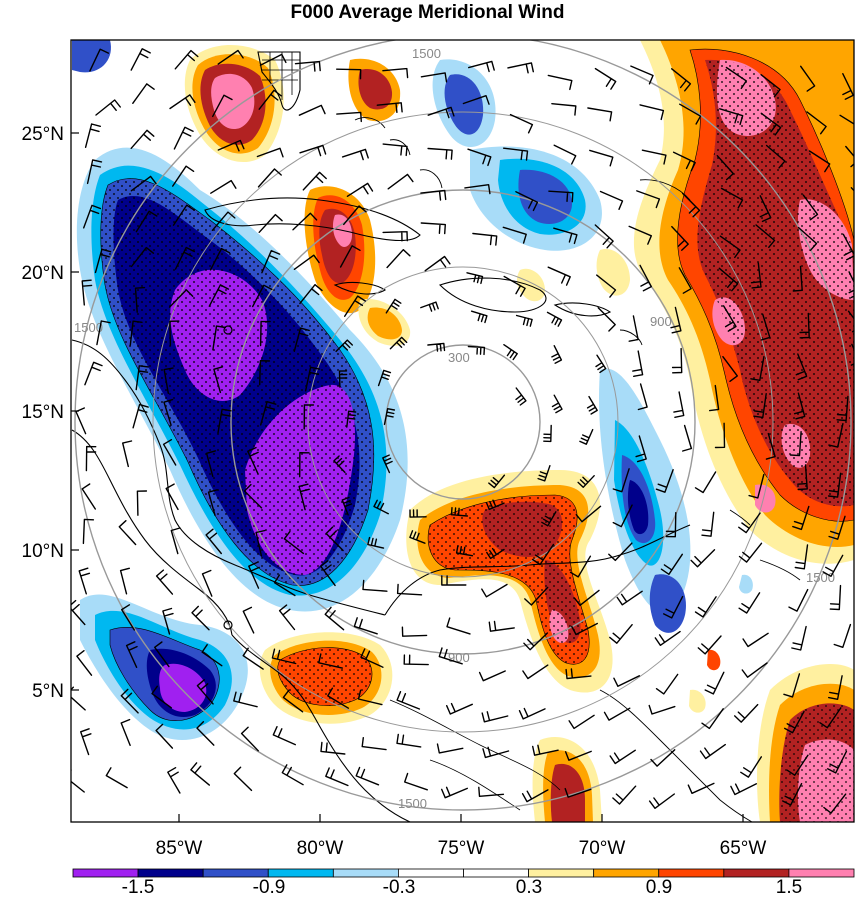 This screenshot has height=900, width=855. Describe the element at coordinates (179, 848) in the screenshot. I see `lon-label: 85°W` at that location.